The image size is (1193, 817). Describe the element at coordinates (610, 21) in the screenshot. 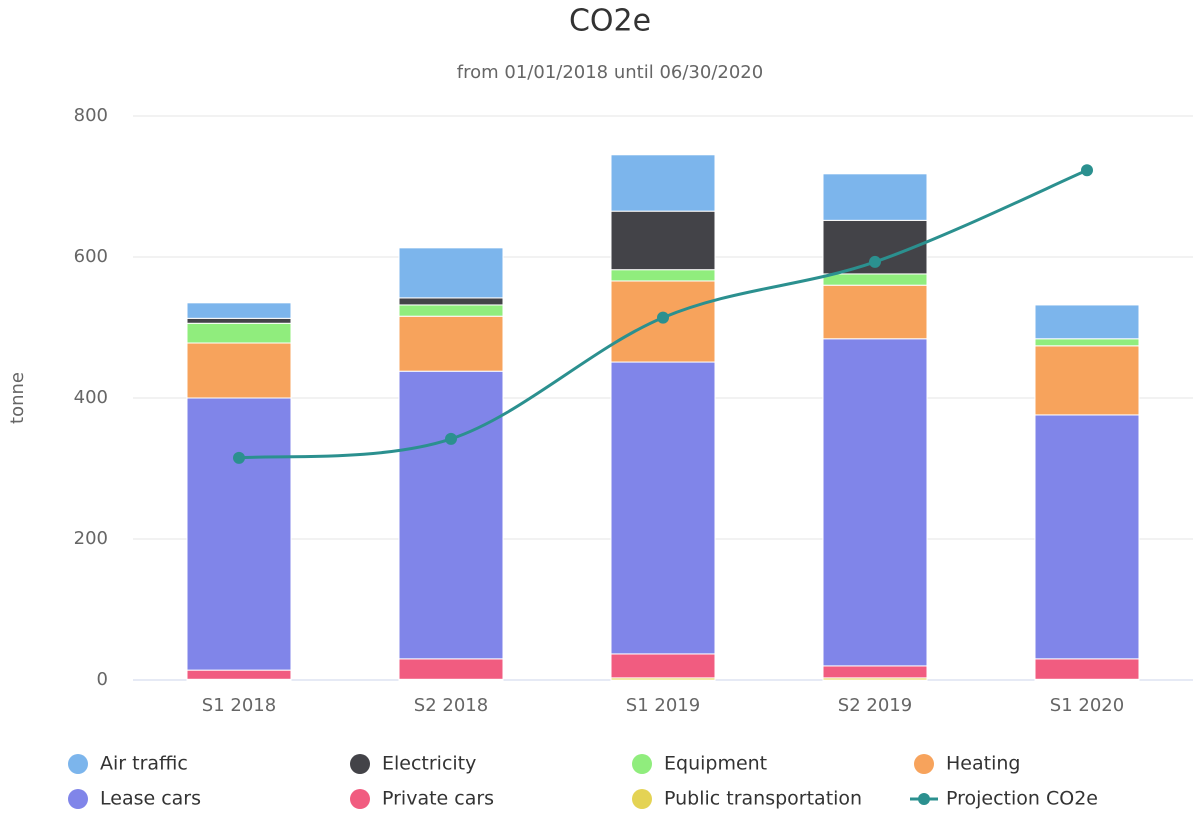

I see `chart-title: CO2e` at that location.